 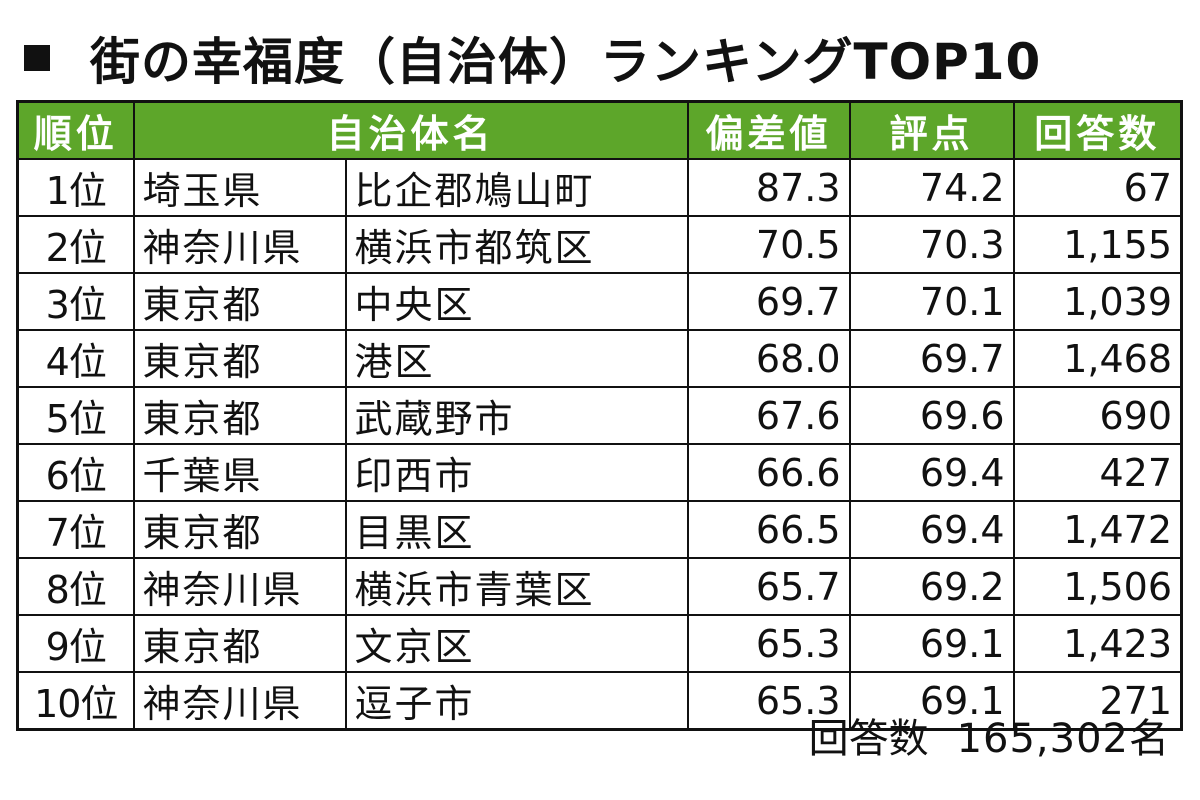 What do you see at coordinates (1097, 529) in the screenshot?
I see `cell-responses: 1,472` at bounding box center [1097, 529].